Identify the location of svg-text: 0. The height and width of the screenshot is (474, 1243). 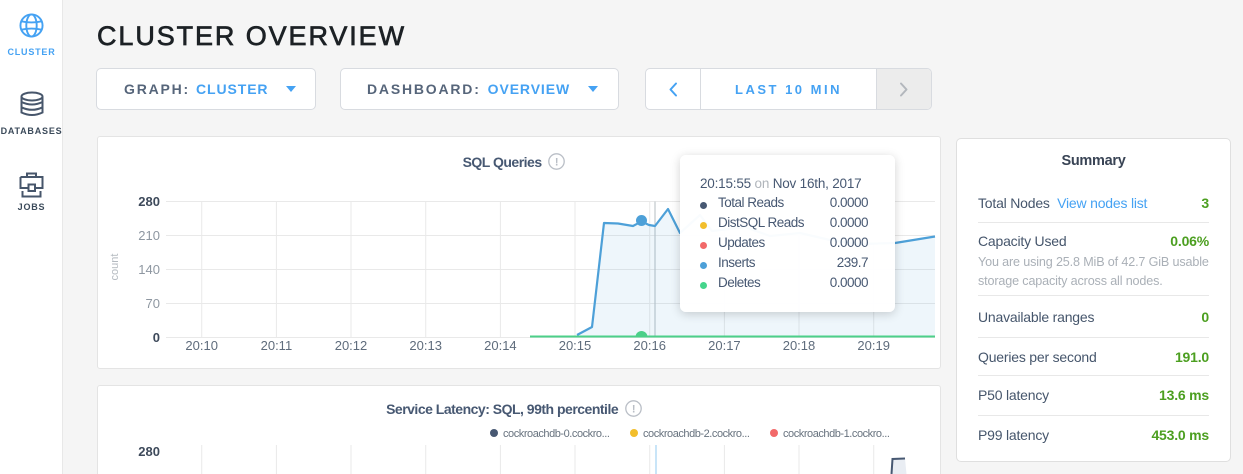
(156, 337).